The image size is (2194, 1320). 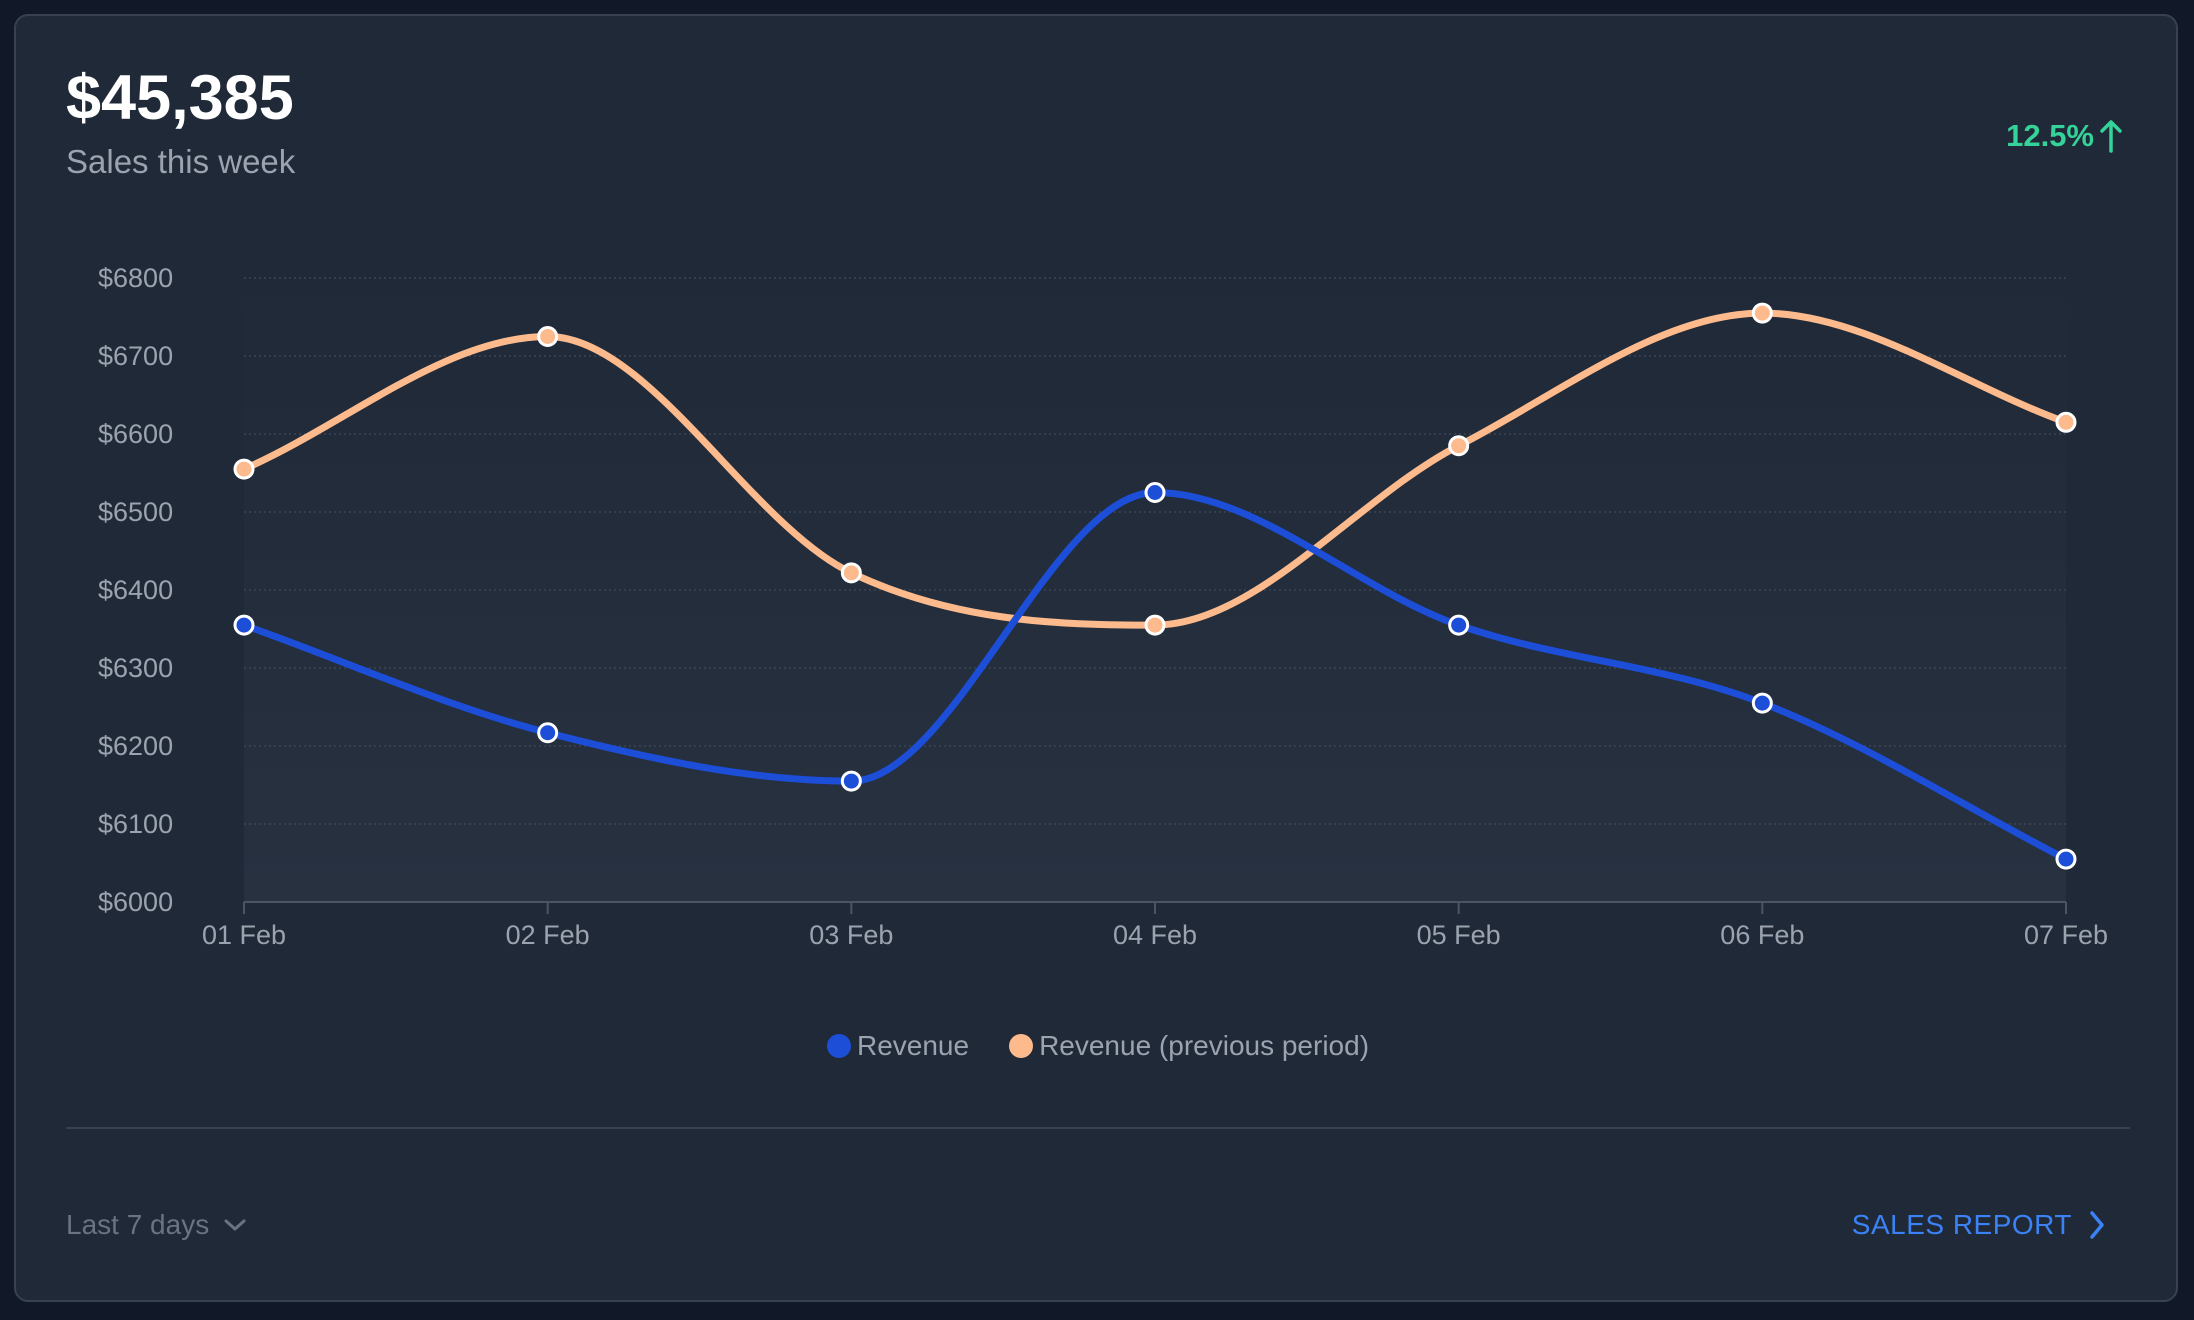 I want to click on change-percent: 12.5%, so click(x=2050, y=135).